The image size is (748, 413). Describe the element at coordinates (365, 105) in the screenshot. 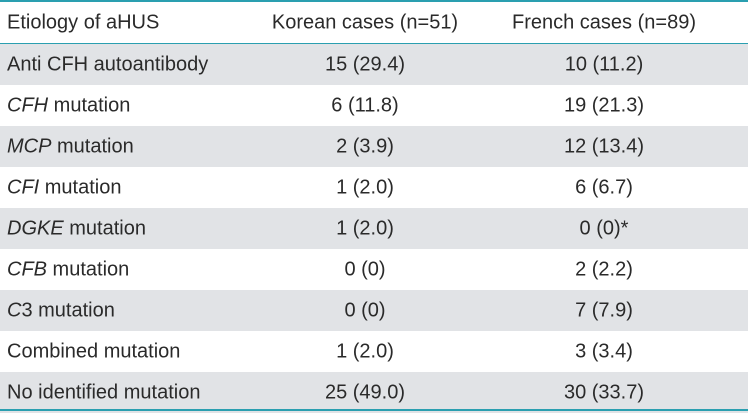

I see `korean-value: 6 (11.8)` at that location.